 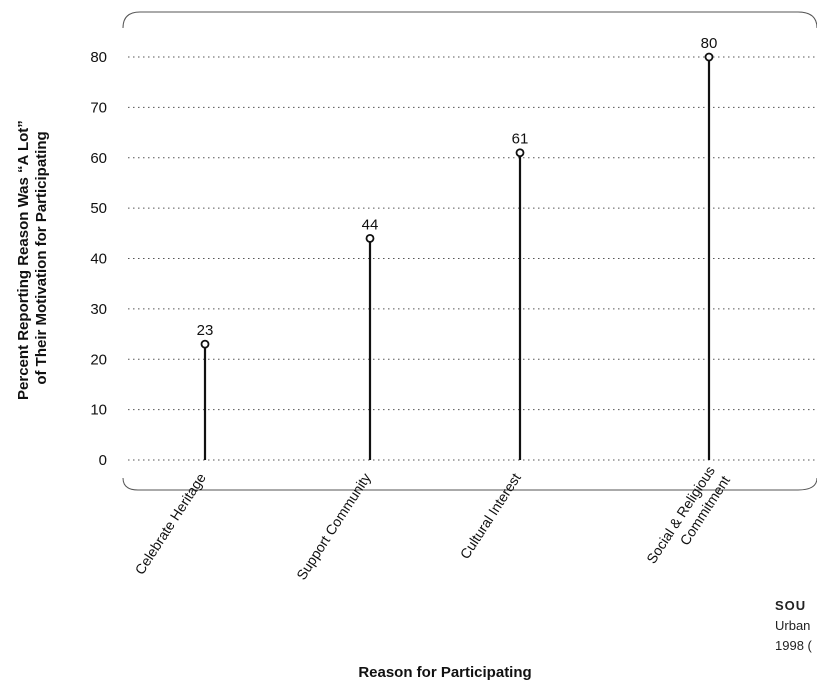 What do you see at coordinates (41, 257) in the screenshot?
I see `y-axis-title-line-2: of Their Motivation for Participating` at bounding box center [41, 257].